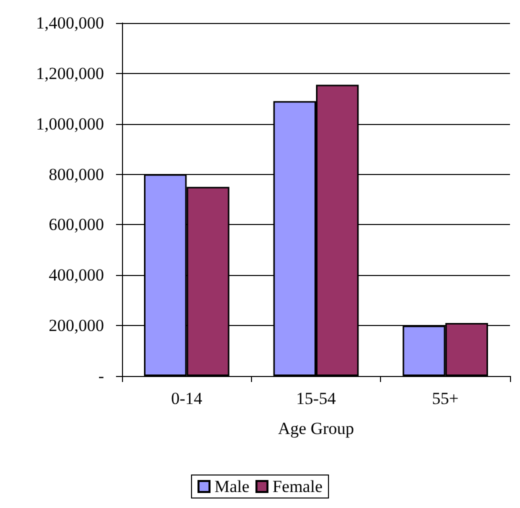 This screenshot has height=508, width=520. Describe the element at coordinates (101, 376) in the screenshot. I see `y-tick-label: -` at that location.